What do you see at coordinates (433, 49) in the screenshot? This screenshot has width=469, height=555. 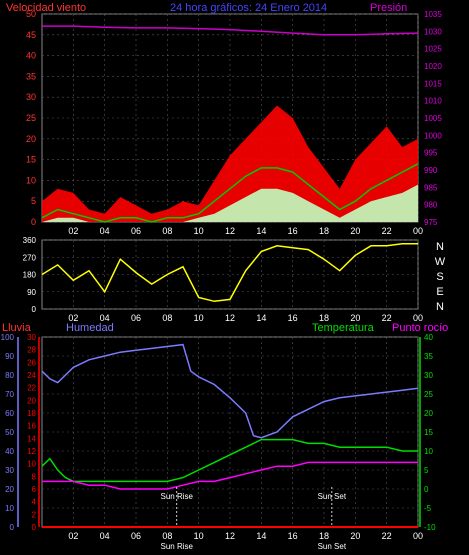 I see `pressure-y-tick-label: 1025` at bounding box center [433, 49].